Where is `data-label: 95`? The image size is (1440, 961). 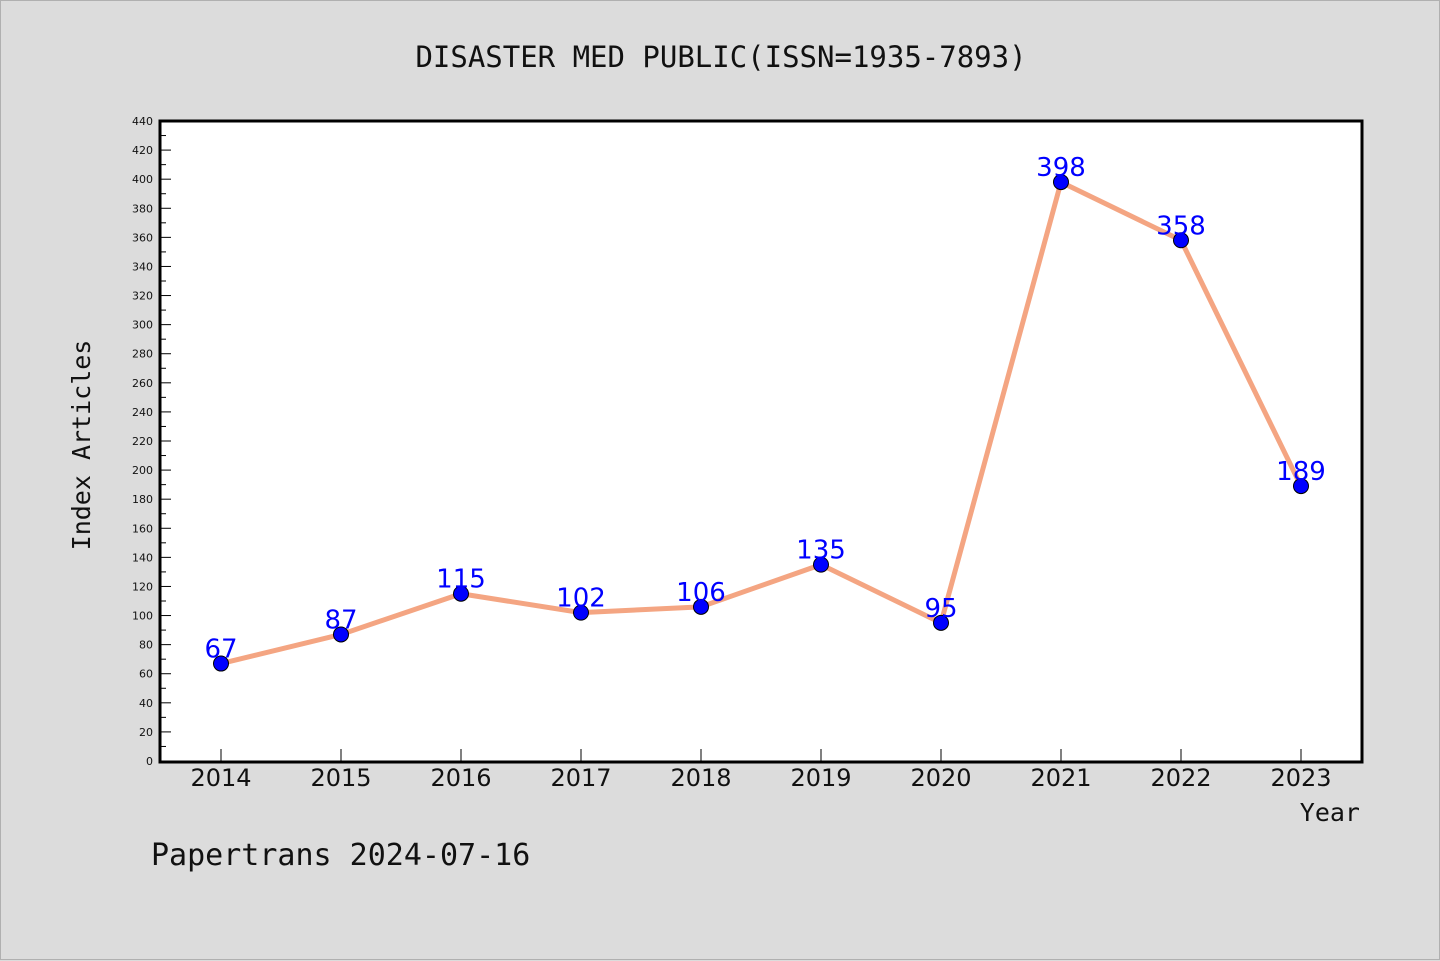 data-label: 95 is located at coordinates (940, 609).